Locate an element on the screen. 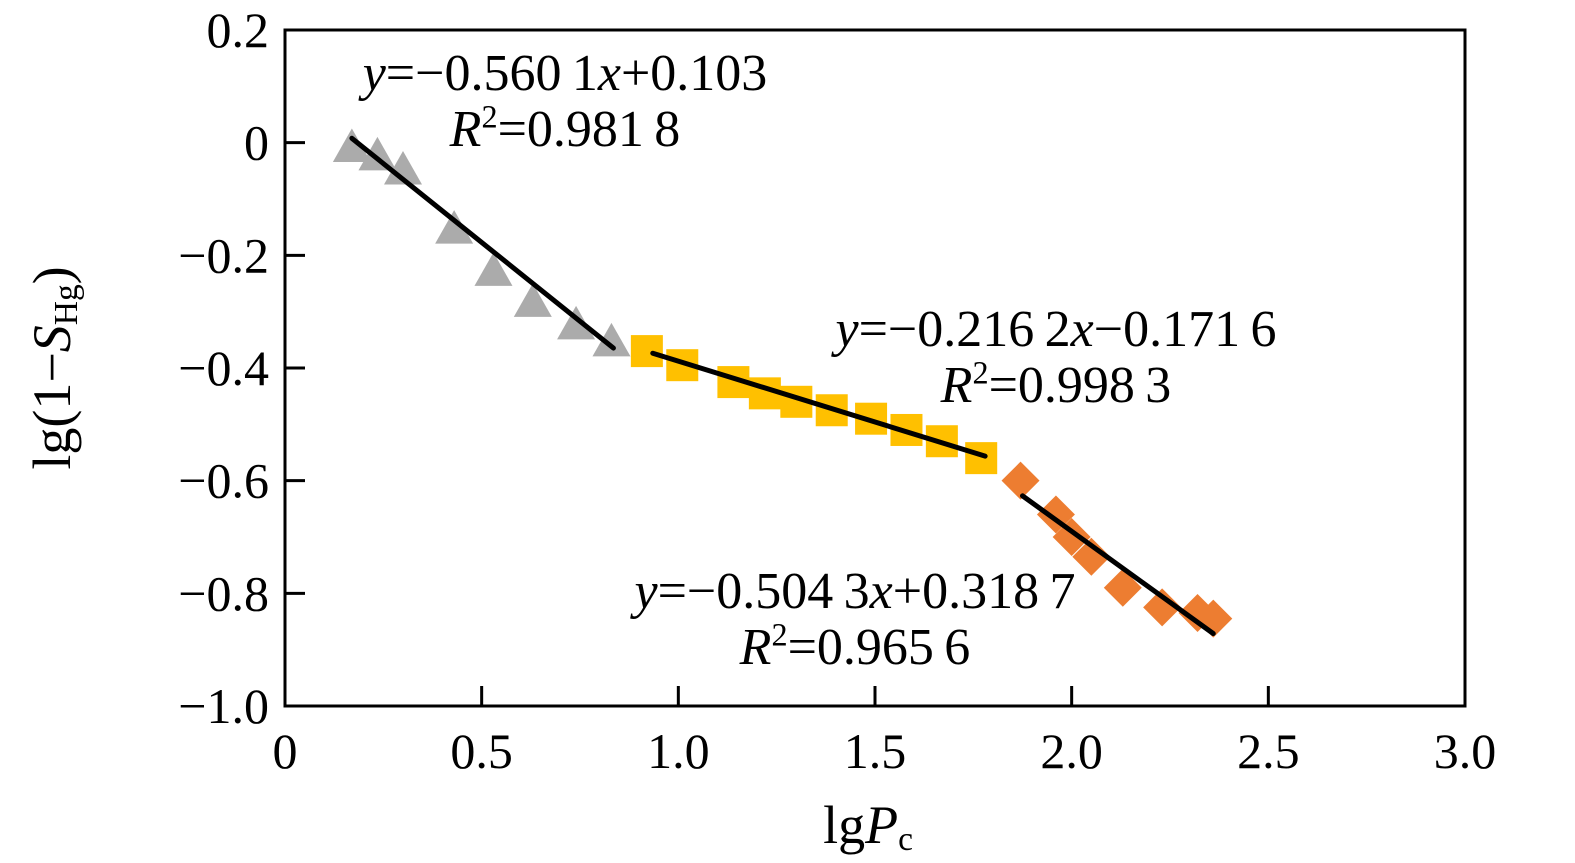  y-label-var: S is located at coordinates (52, 339).